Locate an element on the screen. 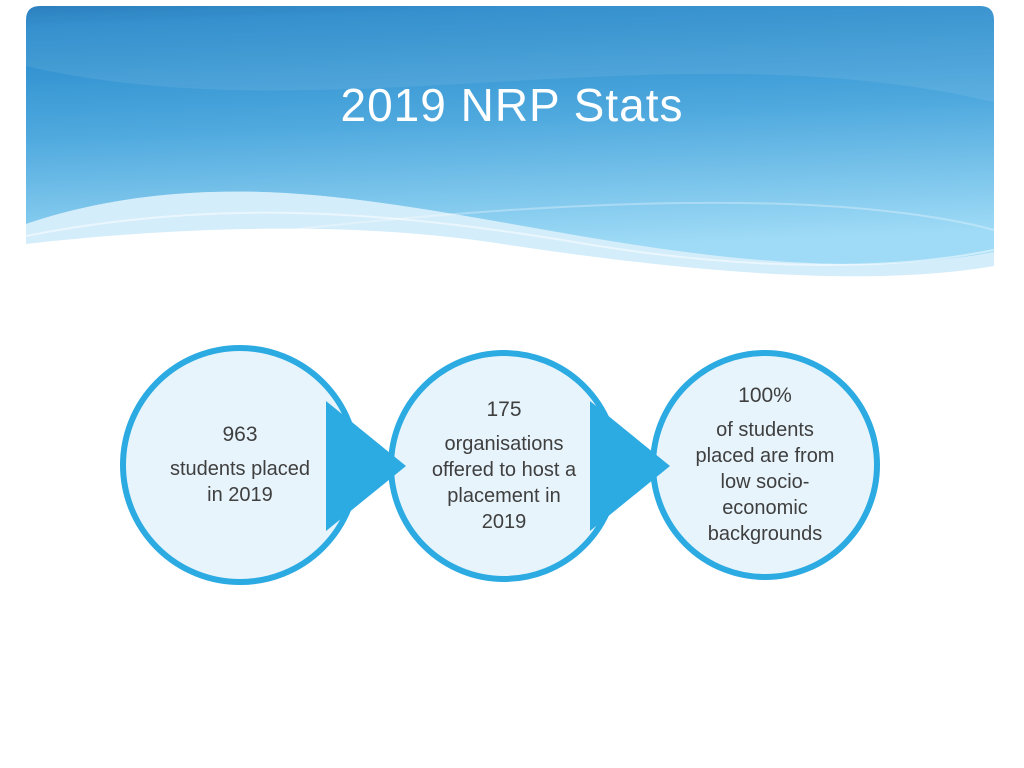 The height and width of the screenshot is (768, 1024). stat-circle-students-placed: 963 students placed in 2019 is located at coordinates (240, 465).